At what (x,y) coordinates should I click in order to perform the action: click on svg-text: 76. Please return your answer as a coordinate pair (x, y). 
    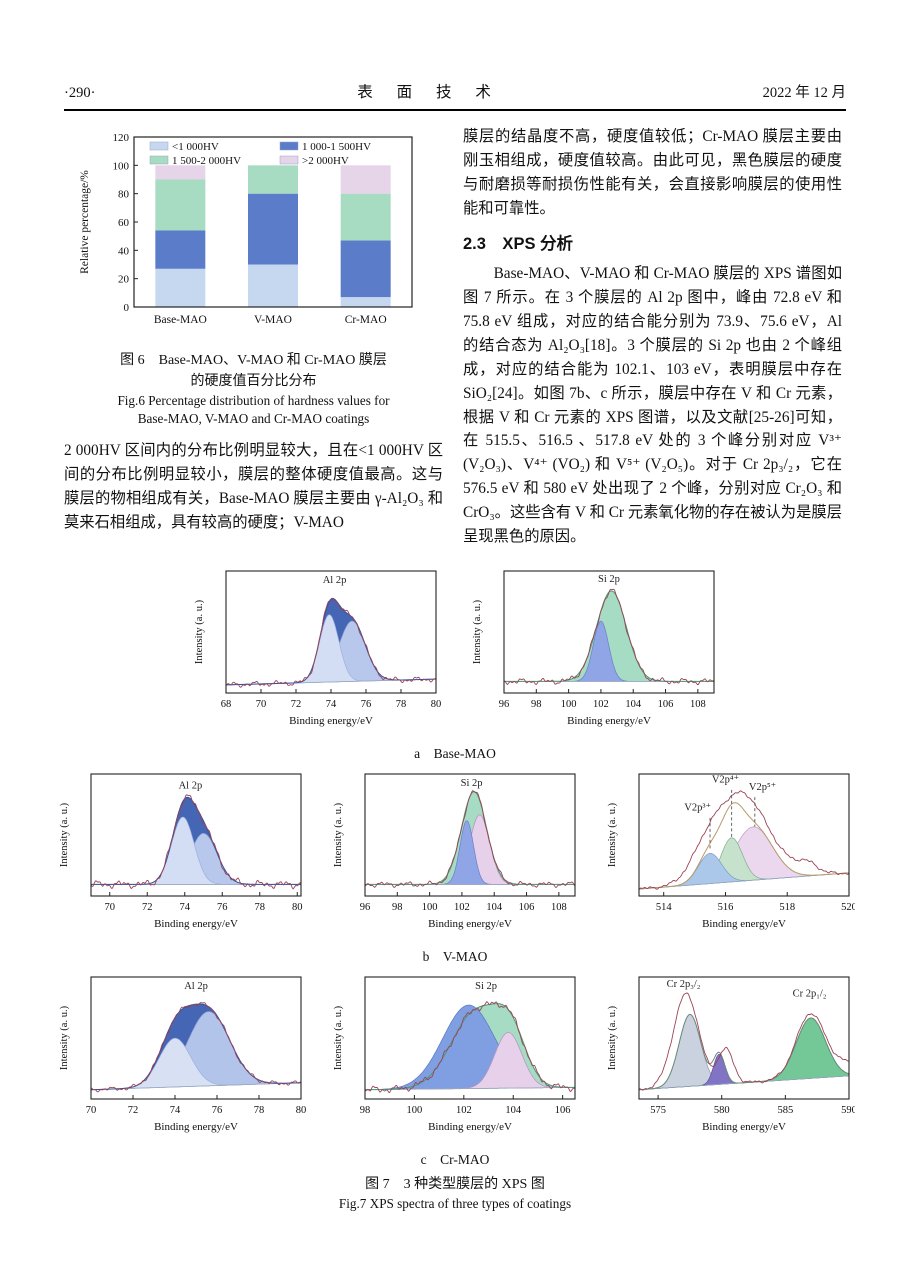
    Looking at the image, I should click on (222, 907).